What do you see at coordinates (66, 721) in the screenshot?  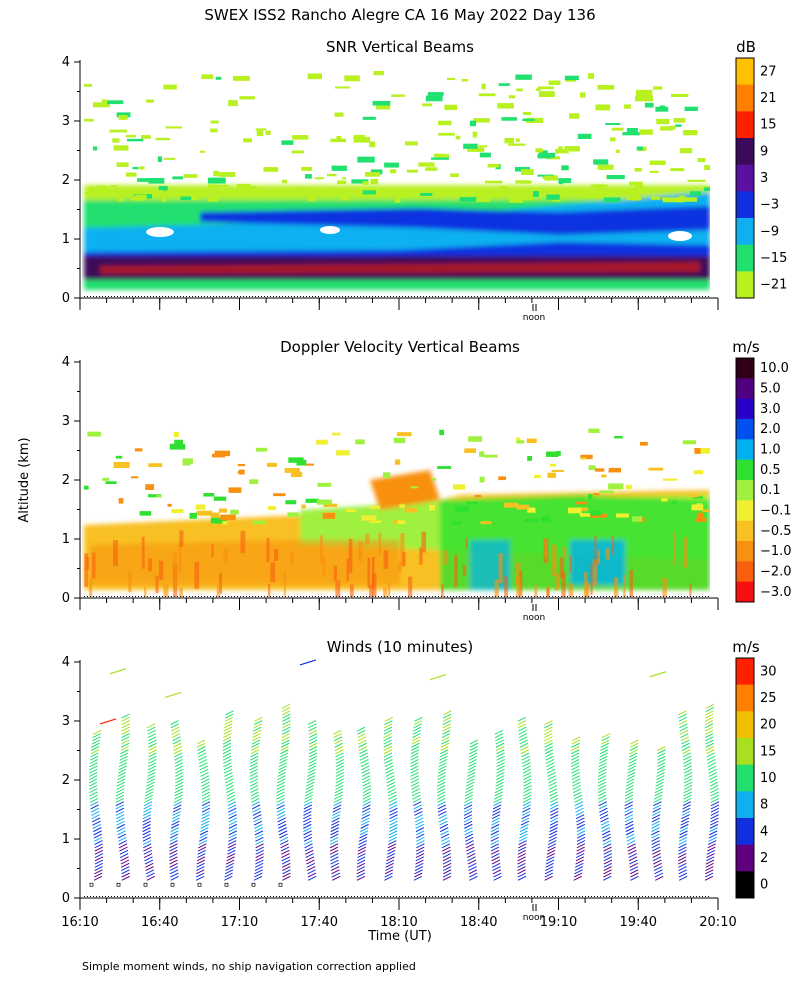 I see `y-tick-label: 3` at bounding box center [66, 721].